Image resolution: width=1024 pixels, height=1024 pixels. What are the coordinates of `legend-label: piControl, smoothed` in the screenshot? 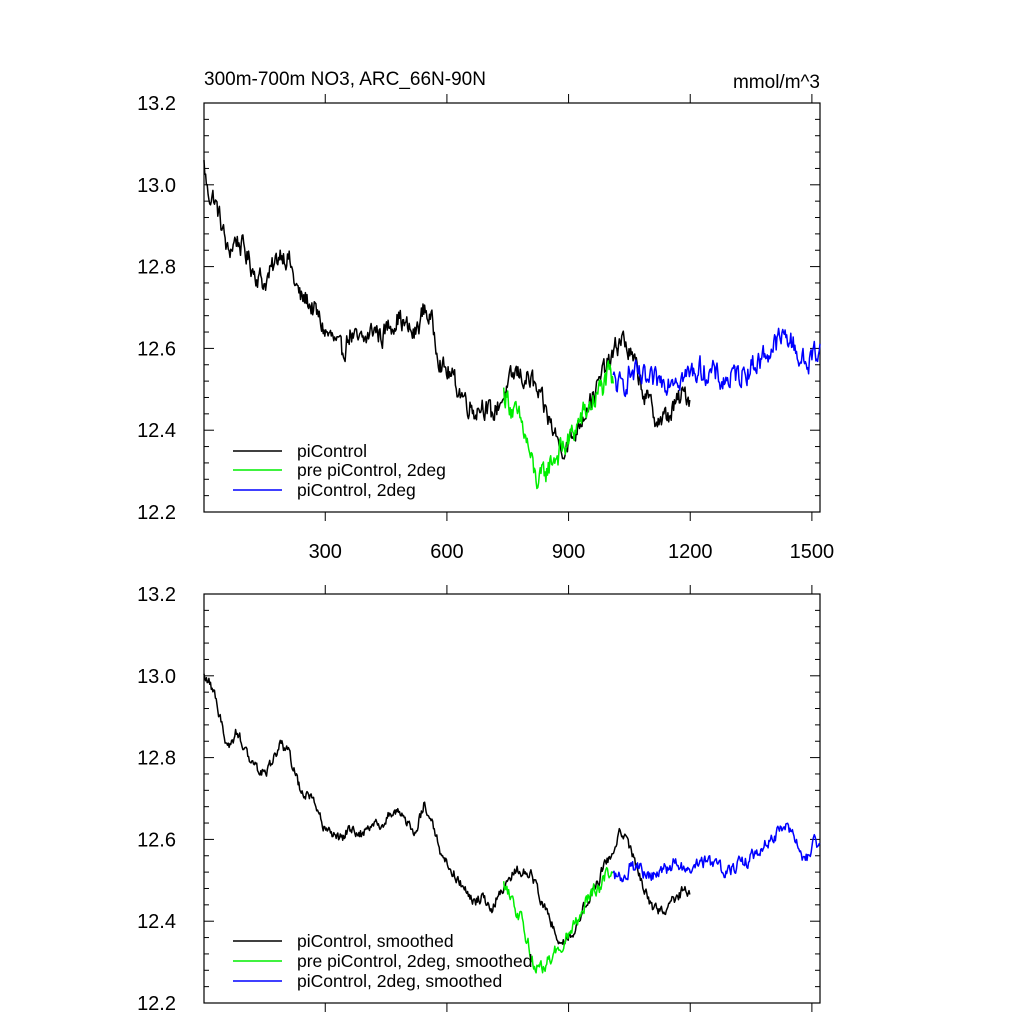 It's located at (375, 941).